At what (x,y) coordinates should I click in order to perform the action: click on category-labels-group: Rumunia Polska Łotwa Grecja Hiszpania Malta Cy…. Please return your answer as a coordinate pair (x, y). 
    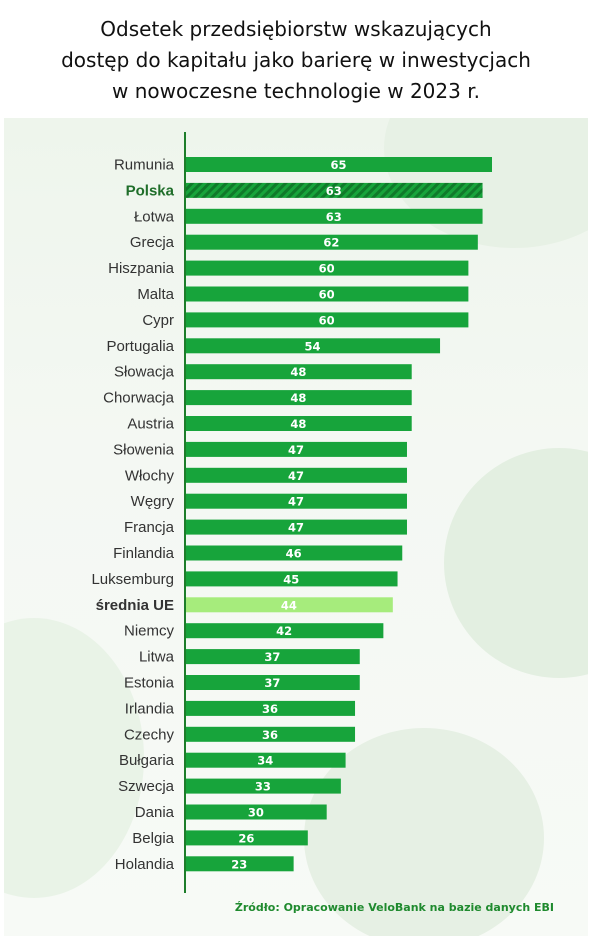
    Looking at the image, I should click on (132, 515).